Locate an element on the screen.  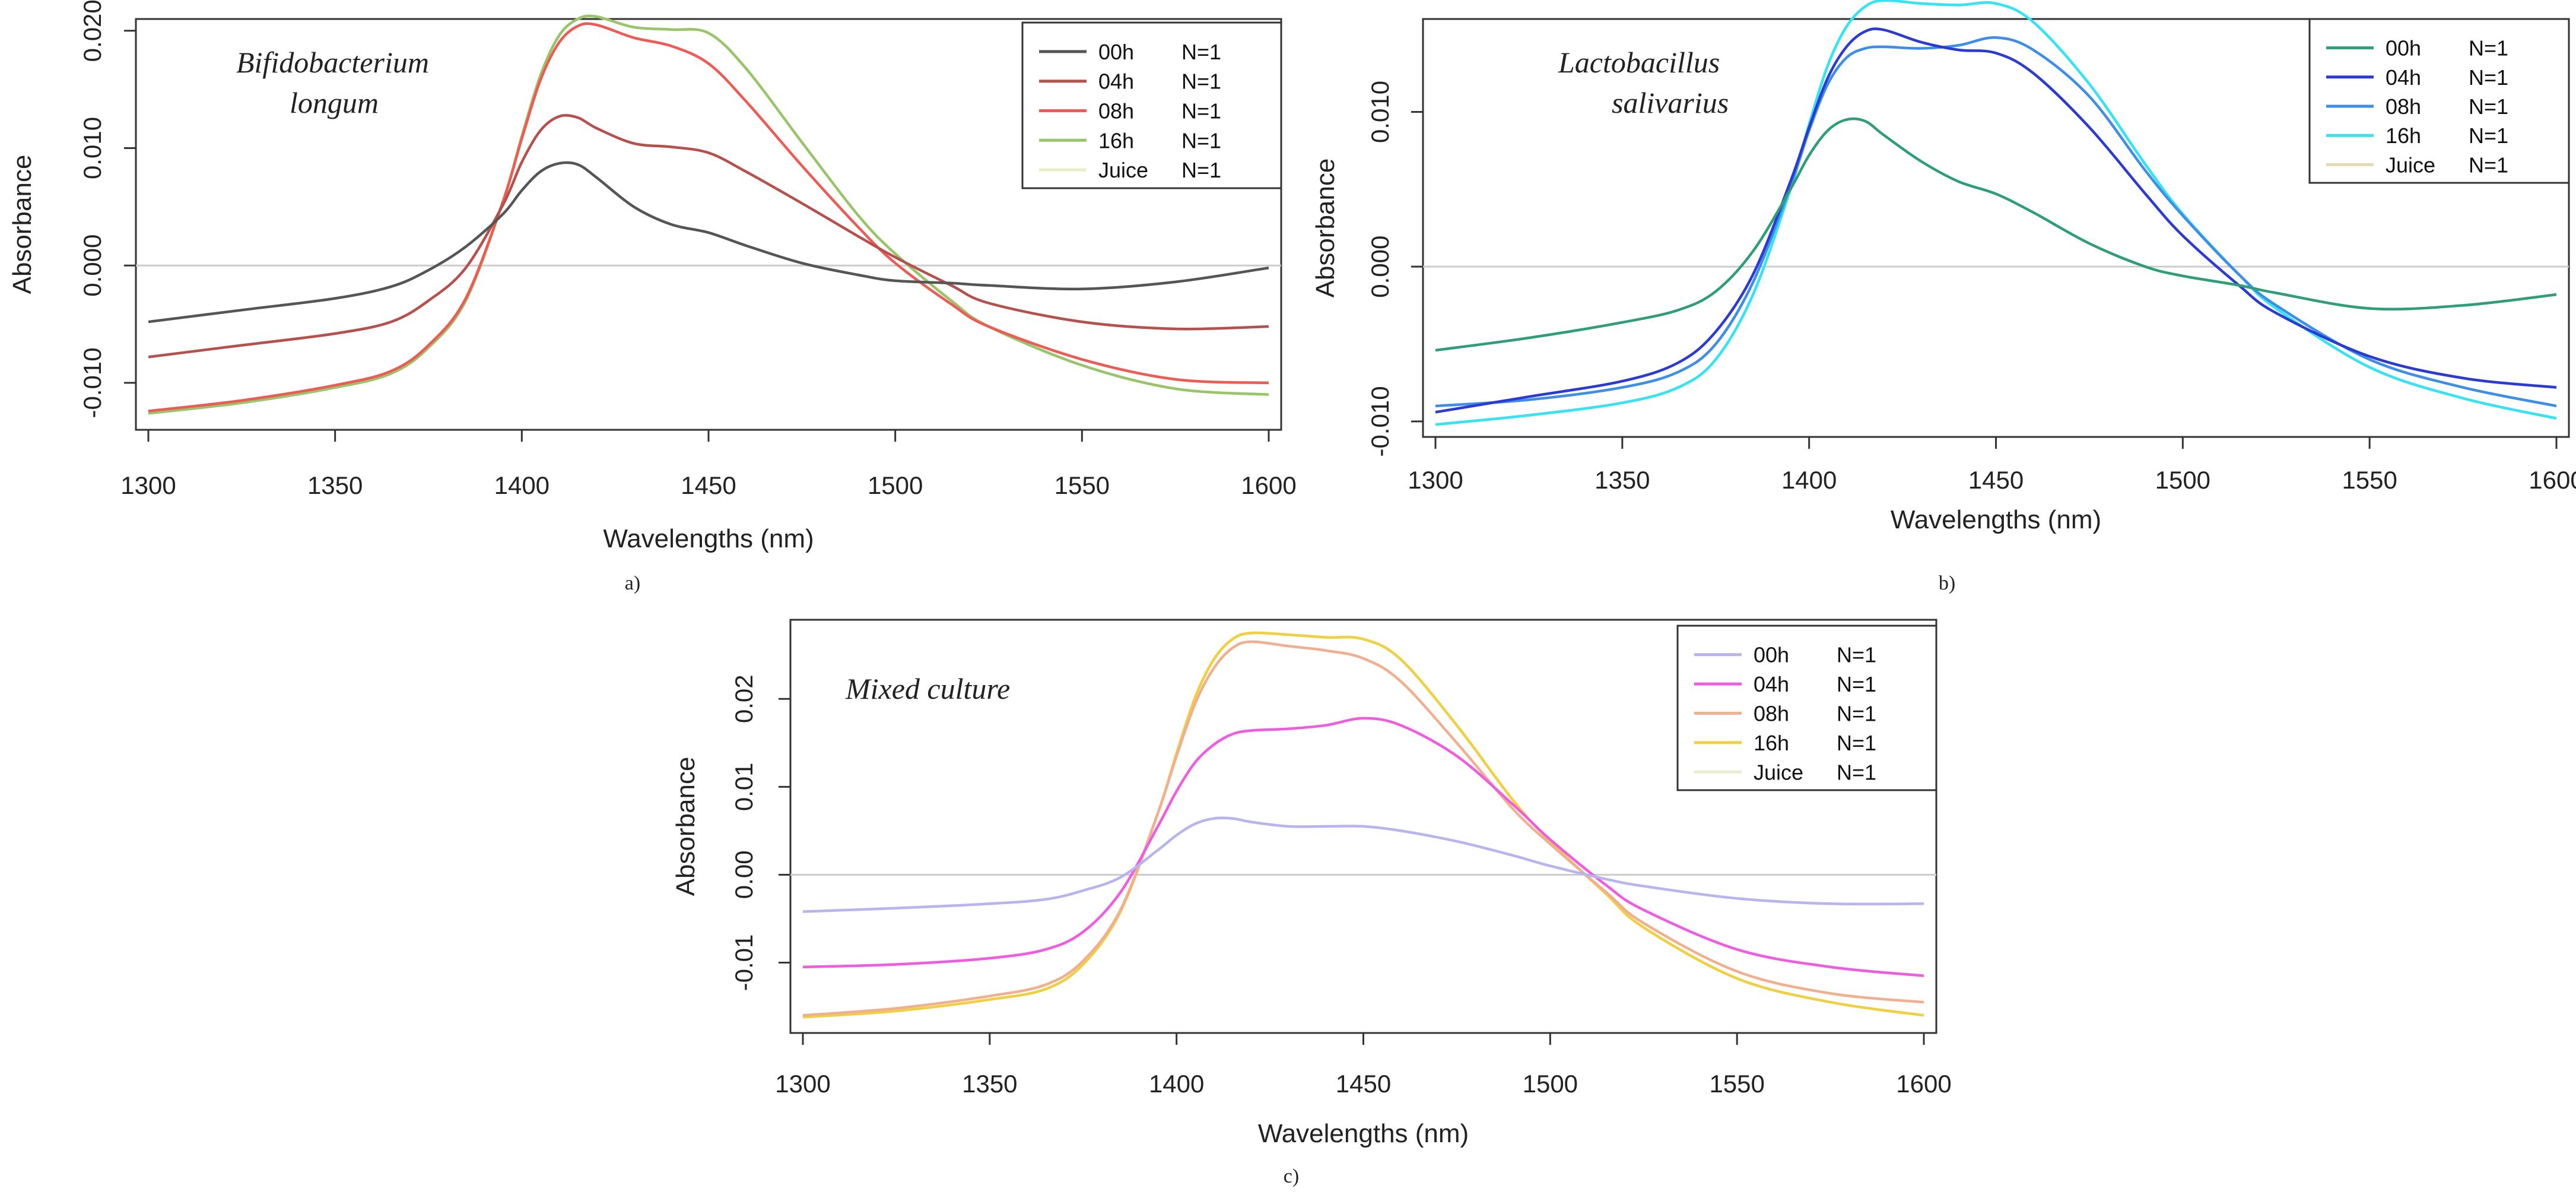
panel-3-legend-label: 04h is located at coordinates (1771, 684).